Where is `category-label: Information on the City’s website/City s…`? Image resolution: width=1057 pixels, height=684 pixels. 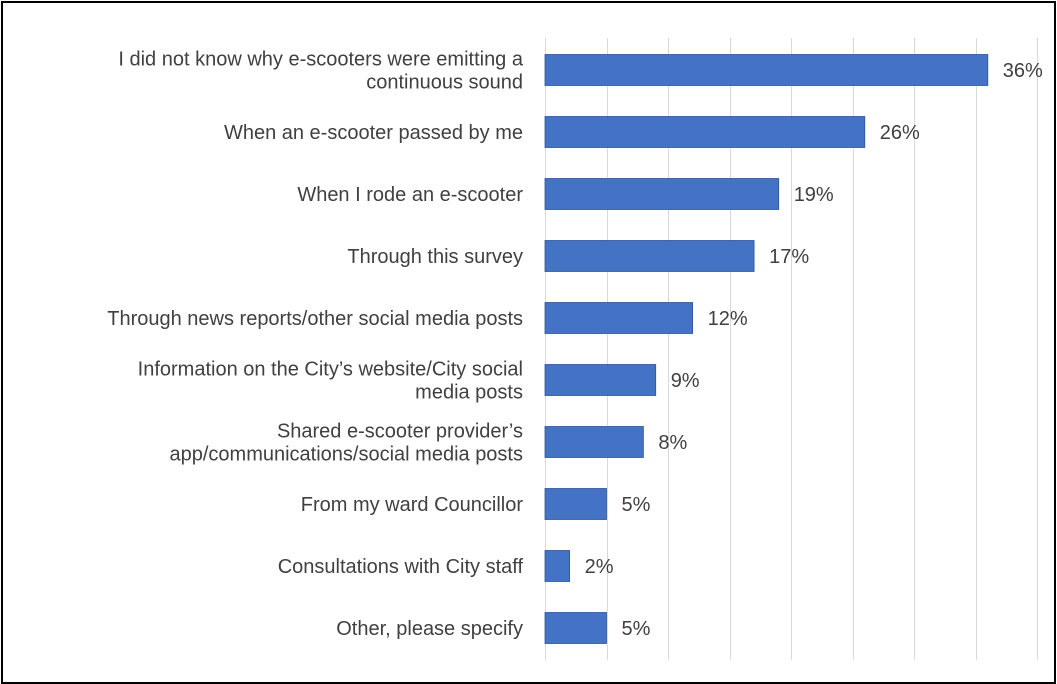
category-label: Information on the City’s website/City s… is located at coordinates (330, 381).